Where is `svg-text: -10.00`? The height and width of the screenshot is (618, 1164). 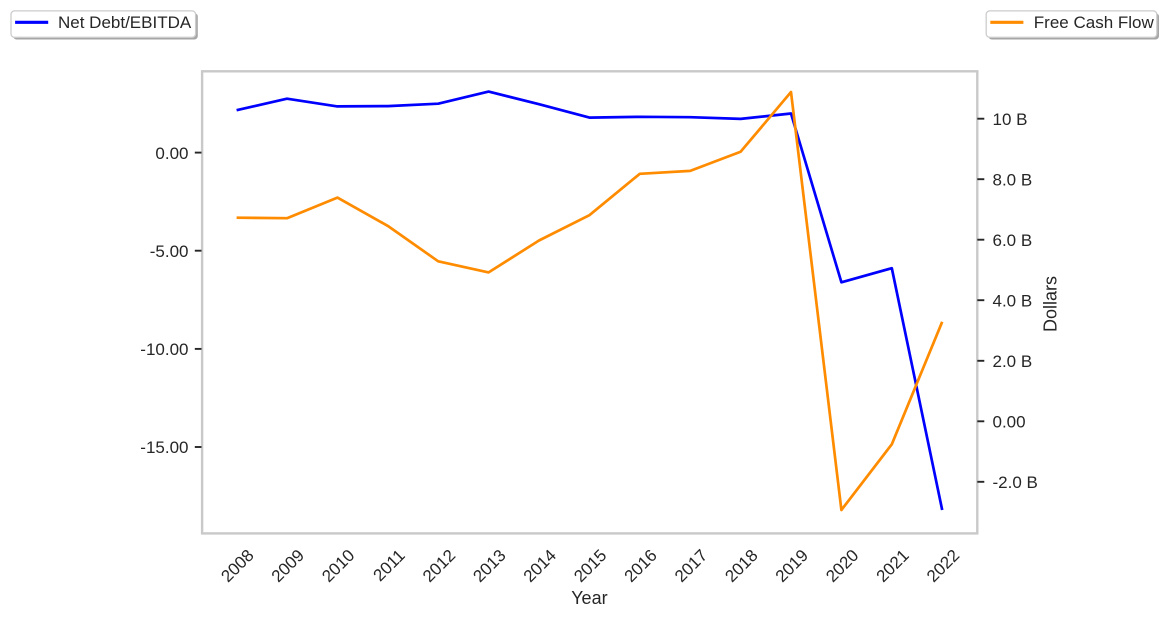 svg-text: -10.00 is located at coordinates (164, 349).